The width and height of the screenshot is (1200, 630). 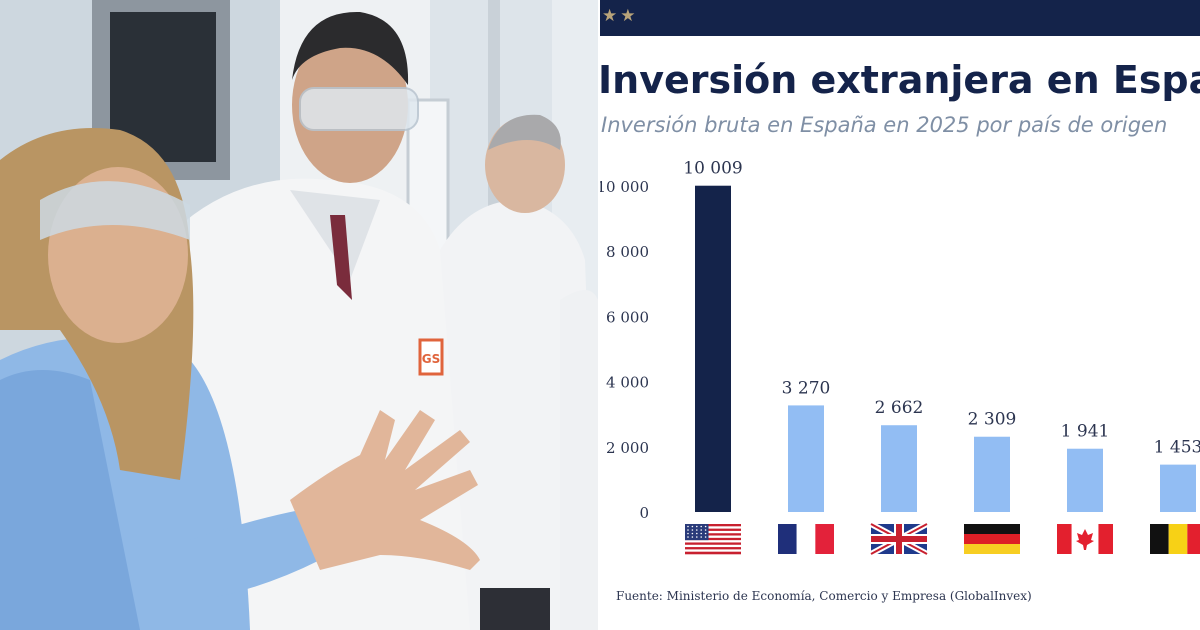 I want to click on flag-france-icon, so click(x=806, y=539).